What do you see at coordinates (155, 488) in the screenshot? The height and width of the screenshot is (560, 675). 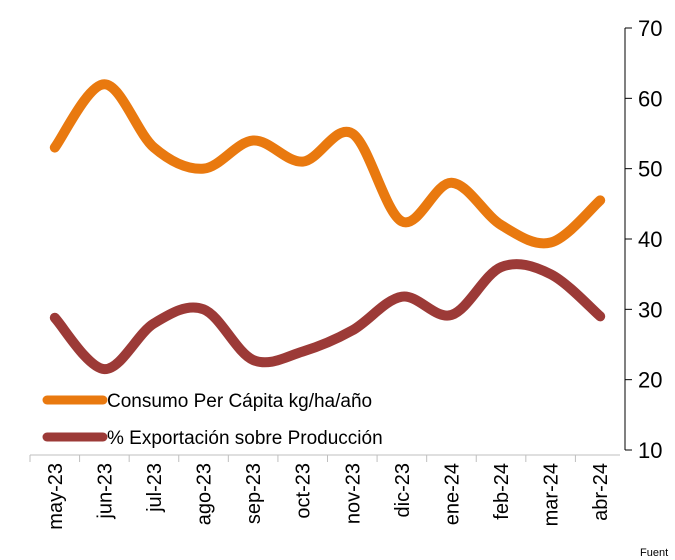 I see `x-tick-label: jul-23` at bounding box center [155, 488].